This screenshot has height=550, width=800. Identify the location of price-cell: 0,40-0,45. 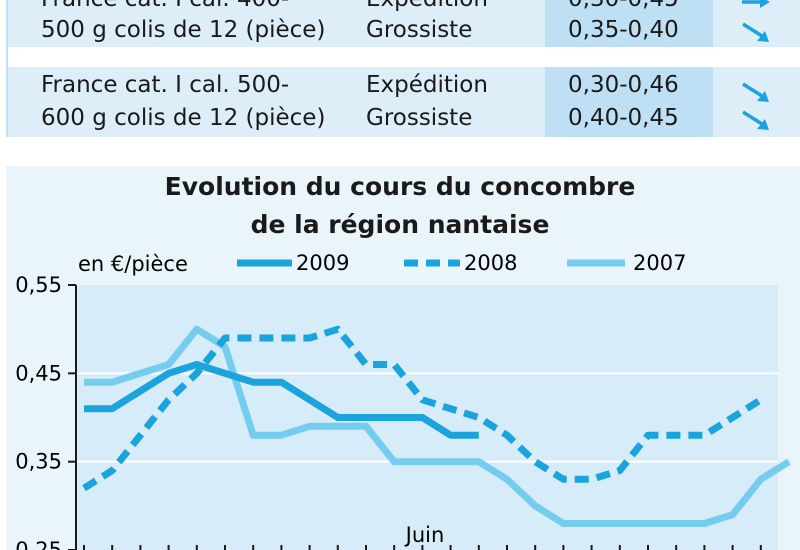
(623, 118).